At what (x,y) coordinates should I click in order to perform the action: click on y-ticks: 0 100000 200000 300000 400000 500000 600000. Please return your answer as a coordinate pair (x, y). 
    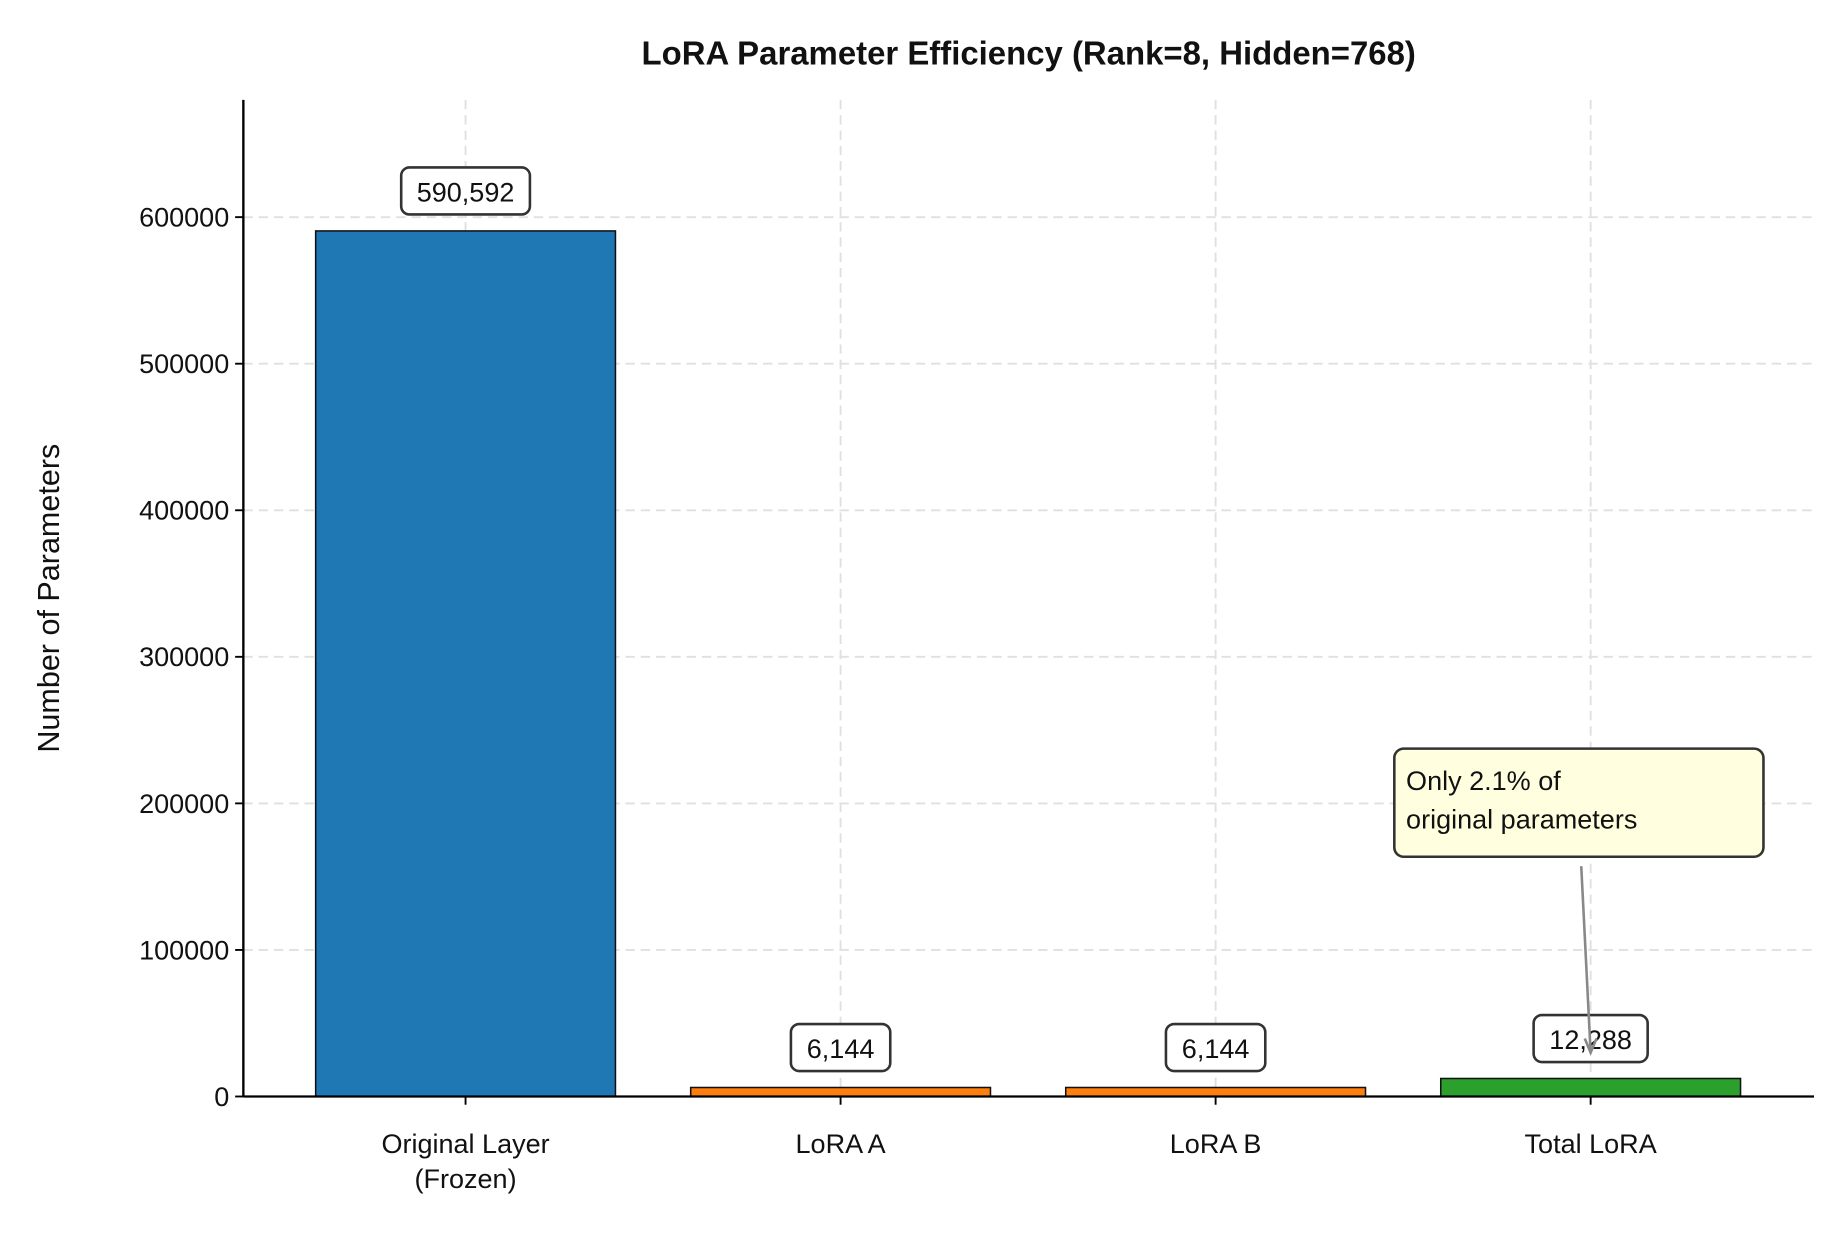
    Looking at the image, I should click on (191, 657).